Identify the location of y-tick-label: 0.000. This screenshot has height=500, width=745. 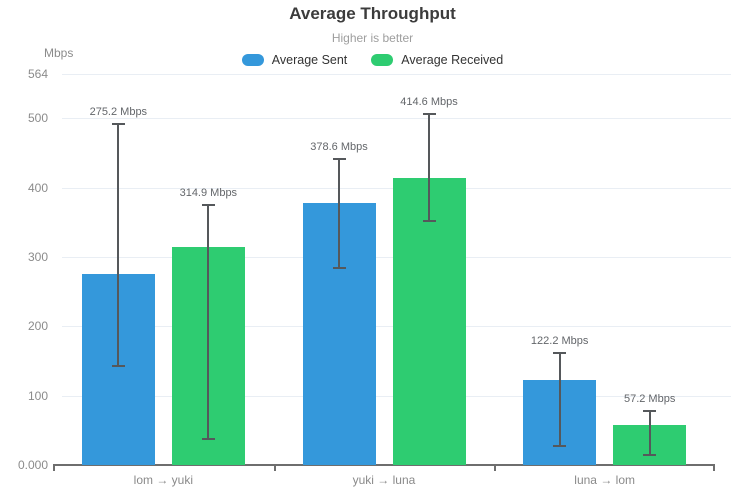
(32, 465).